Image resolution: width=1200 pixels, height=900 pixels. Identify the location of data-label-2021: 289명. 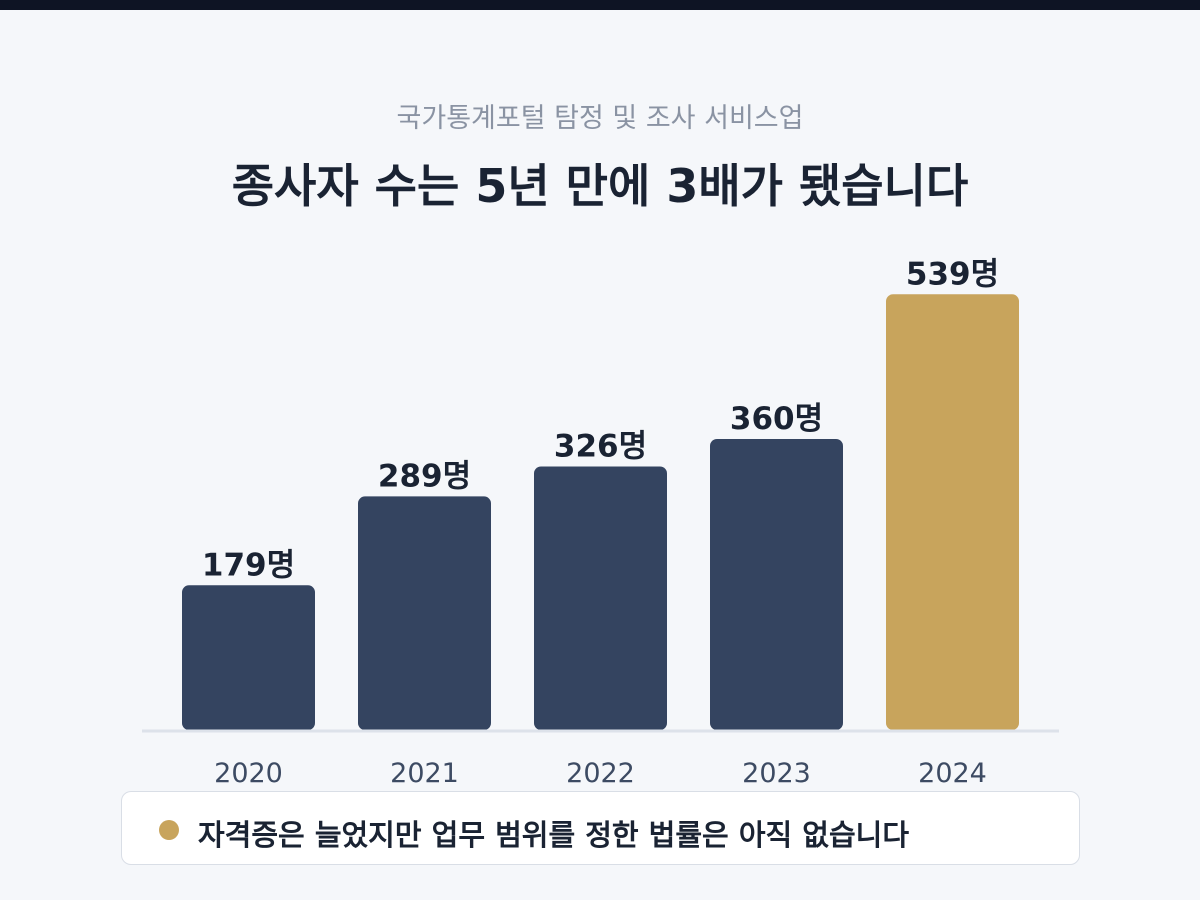
(424, 476).